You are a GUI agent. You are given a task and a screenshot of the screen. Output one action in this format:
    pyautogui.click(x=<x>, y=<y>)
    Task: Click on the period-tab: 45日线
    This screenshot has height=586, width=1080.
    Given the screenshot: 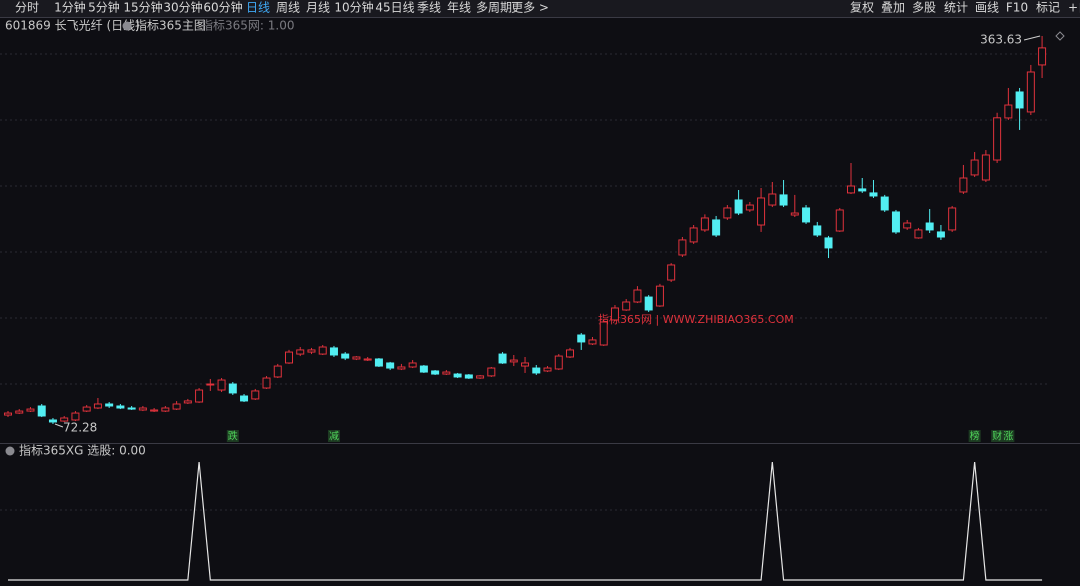 What is the action you would take?
    pyautogui.click(x=394, y=8)
    